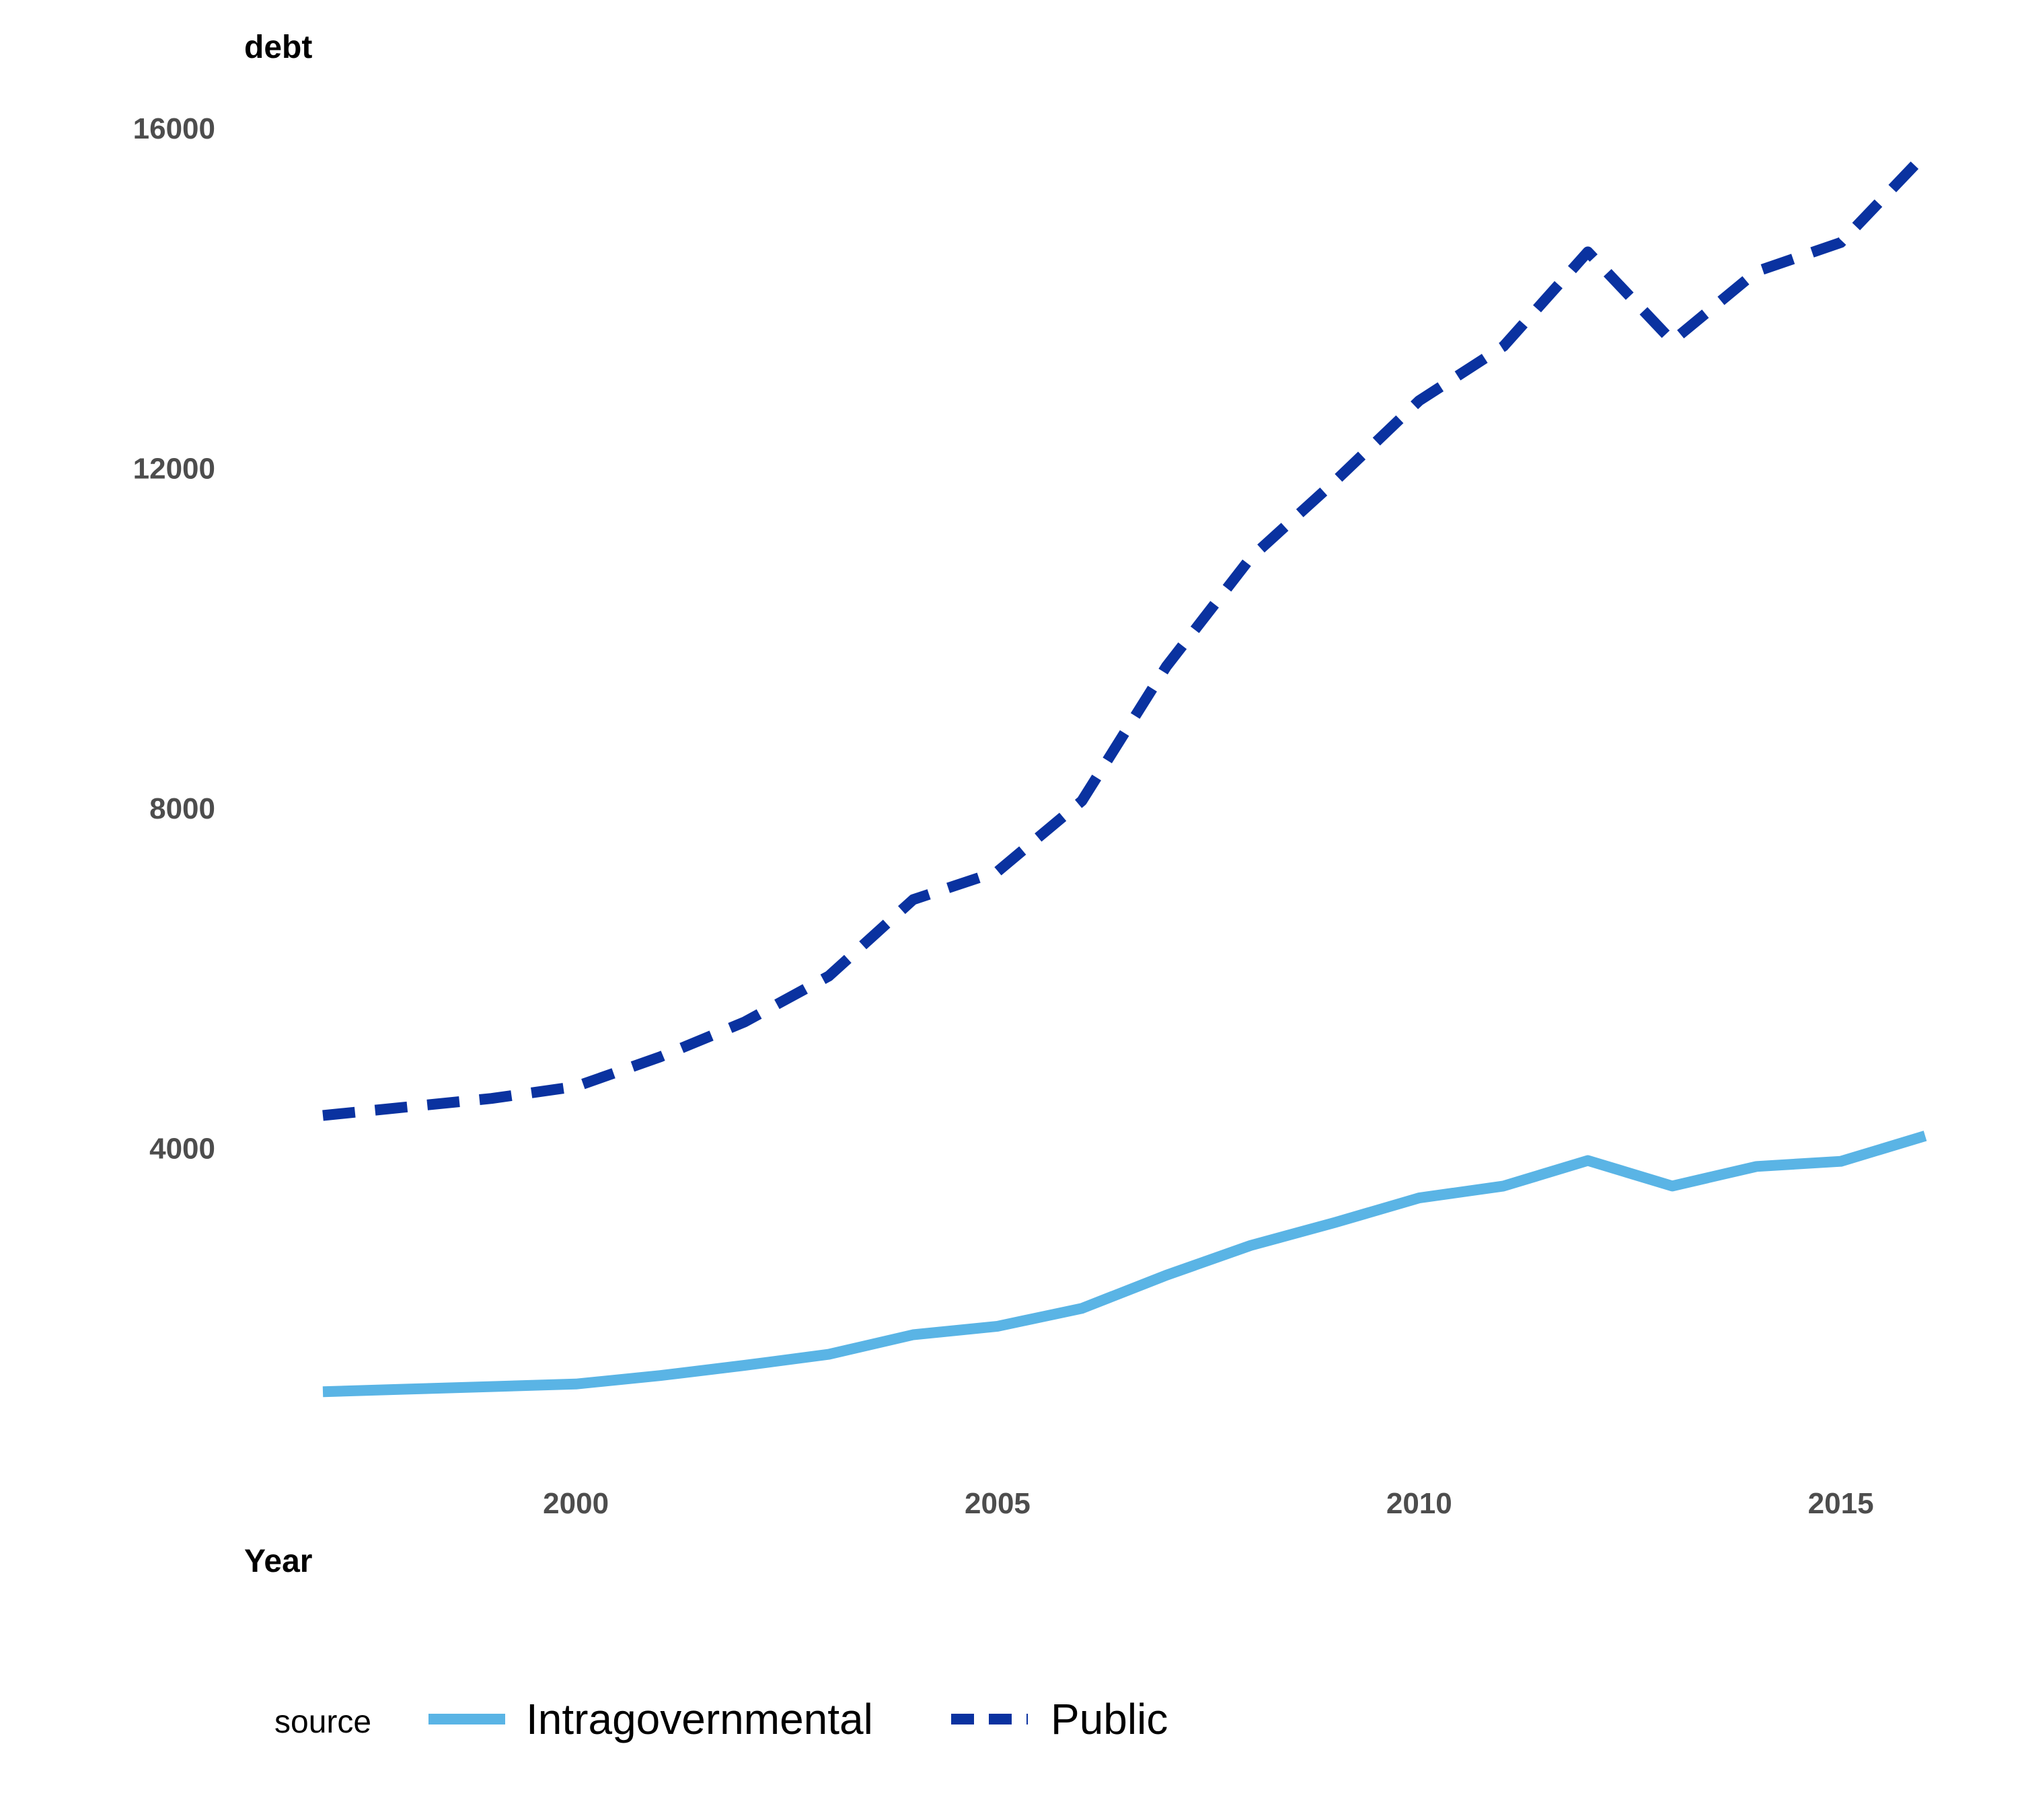 The width and height of the screenshot is (2018, 1820). Describe the element at coordinates (576, 1504) in the screenshot. I see `x-tick-label: 2000` at that location.